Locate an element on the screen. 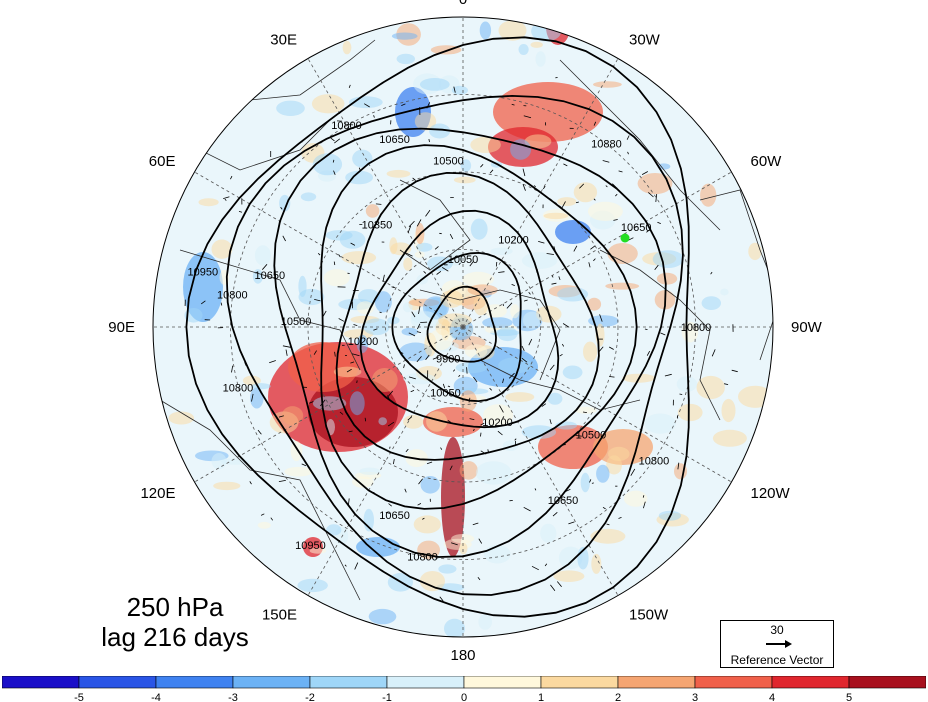  longitude-label: 120W is located at coordinates (771, 493).